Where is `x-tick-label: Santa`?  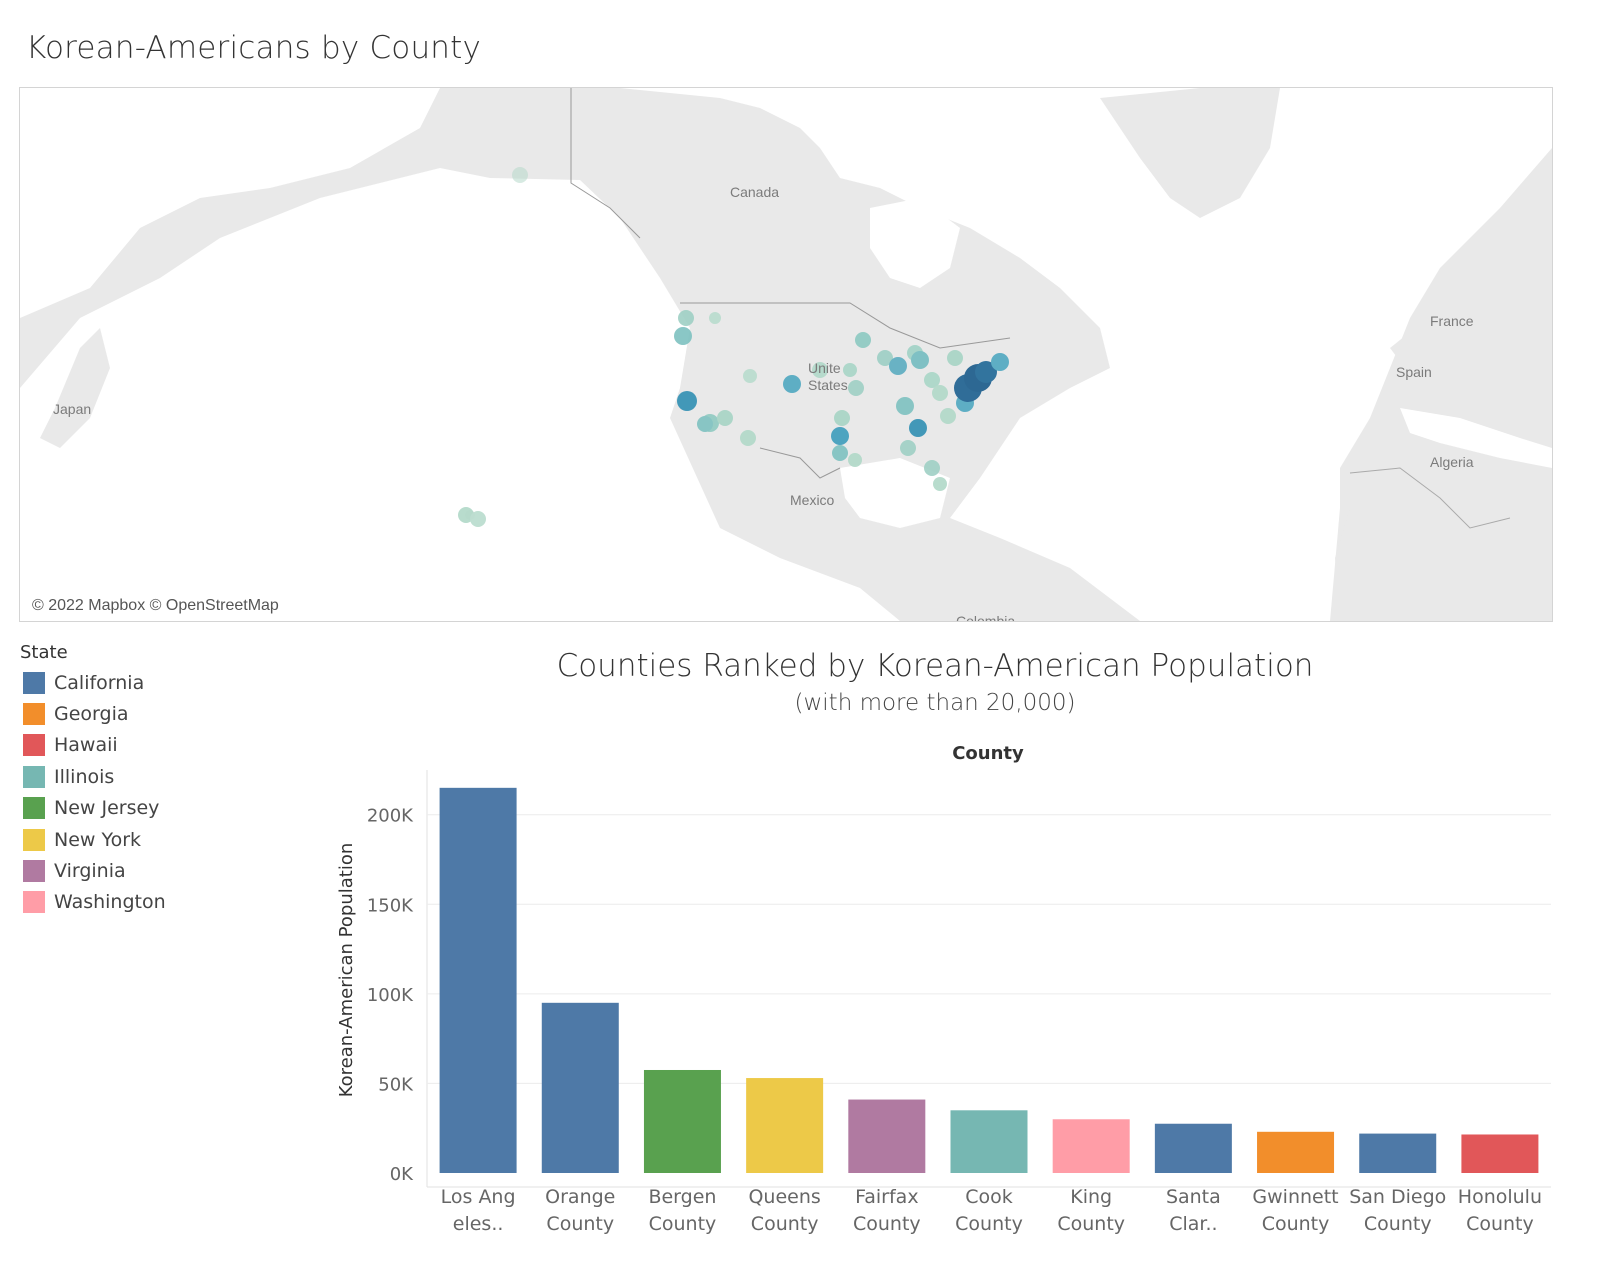
x-tick-label: Santa is located at coordinates (1193, 1197).